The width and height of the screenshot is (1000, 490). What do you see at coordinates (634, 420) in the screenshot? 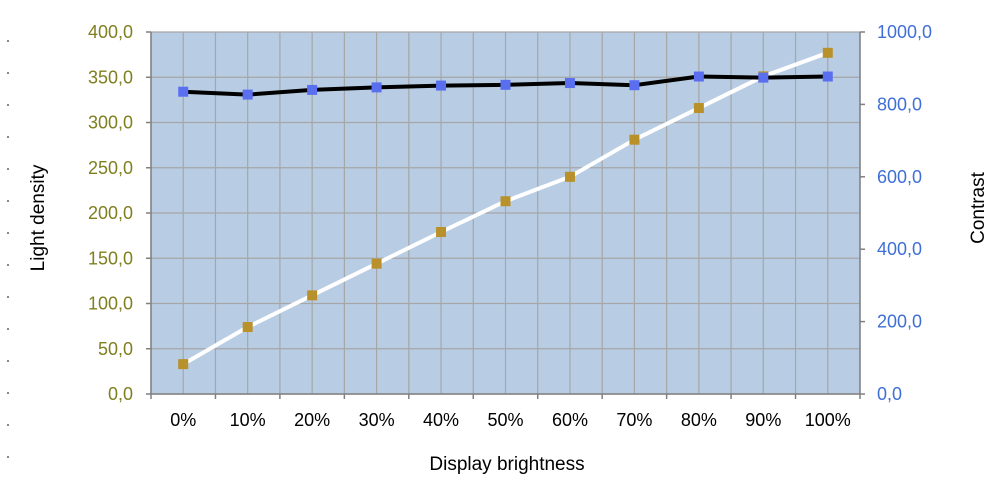
I see `x-tick-label: 70%` at bounding box center [634, 420].